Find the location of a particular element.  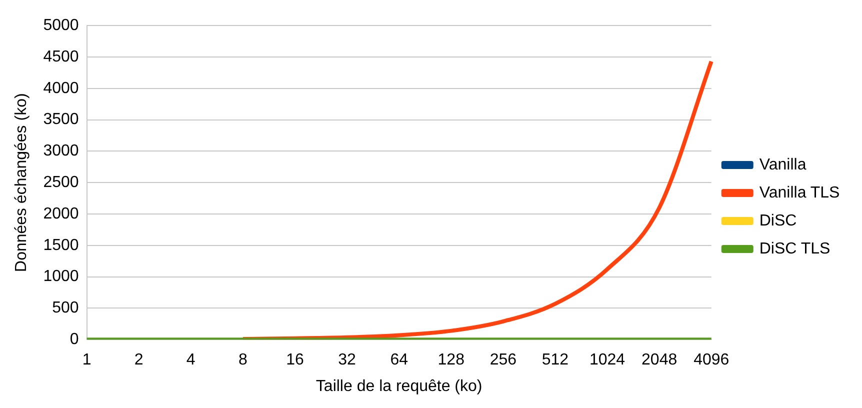

x-tick-label: 16 is located at coordinates (295, 360).